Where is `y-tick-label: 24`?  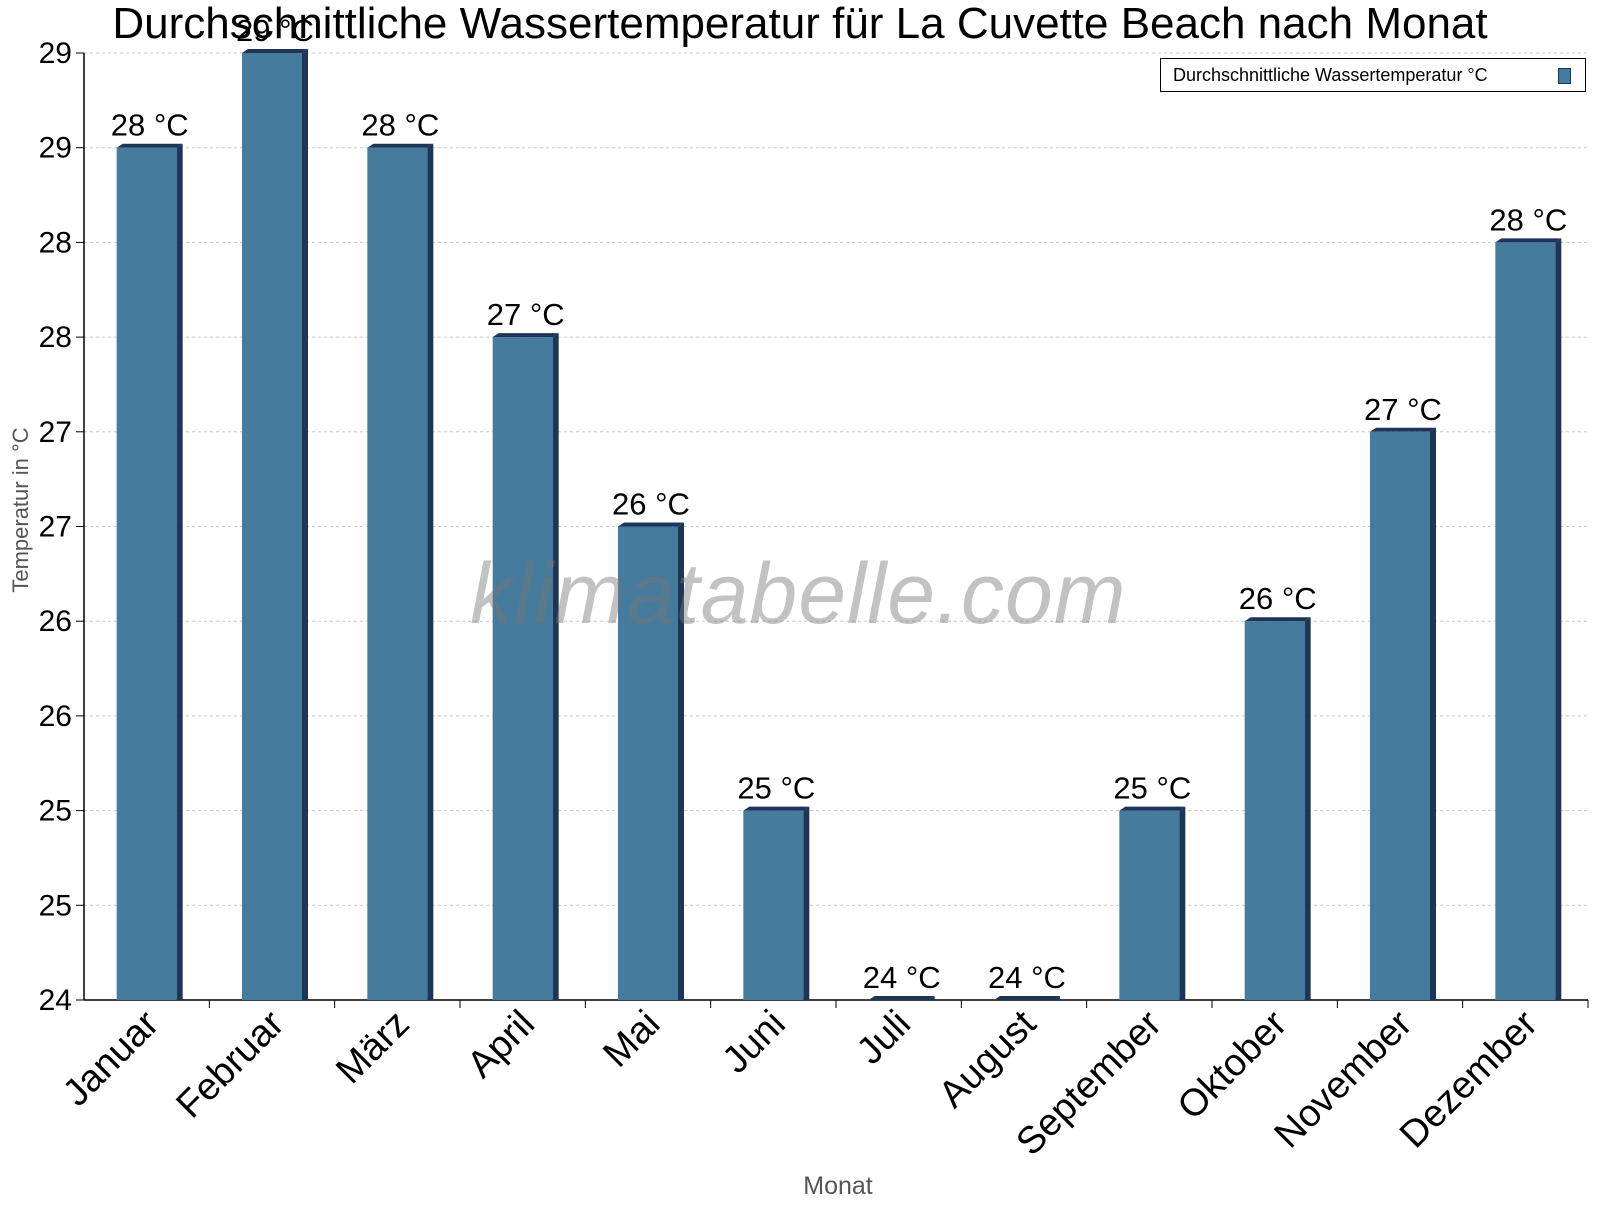 y-tick-label: 24 is located at coordinates (55, 1000).